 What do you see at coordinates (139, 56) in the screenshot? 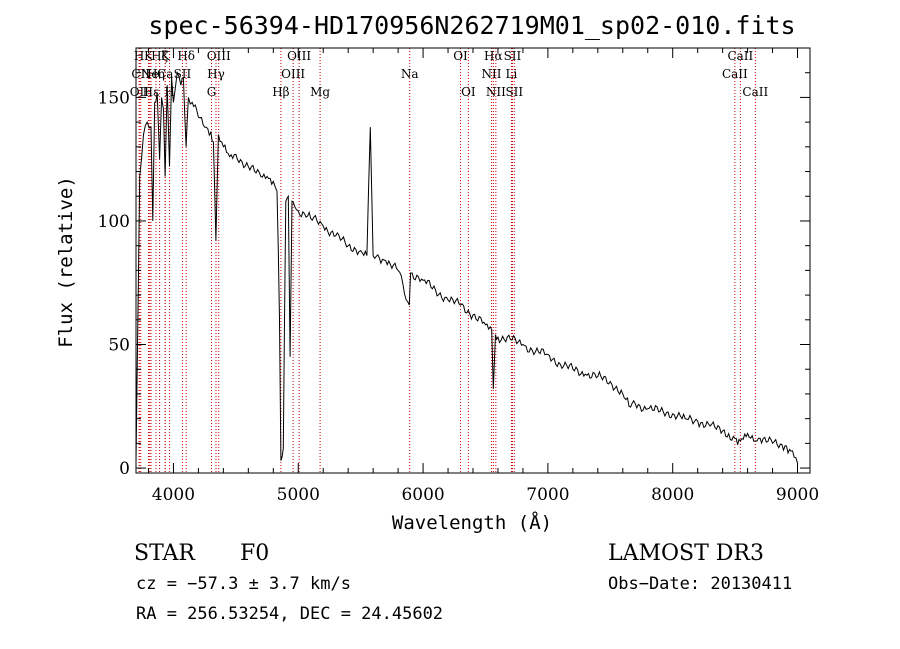
I see `line-label-0: H` at bounding box center [139, 56].